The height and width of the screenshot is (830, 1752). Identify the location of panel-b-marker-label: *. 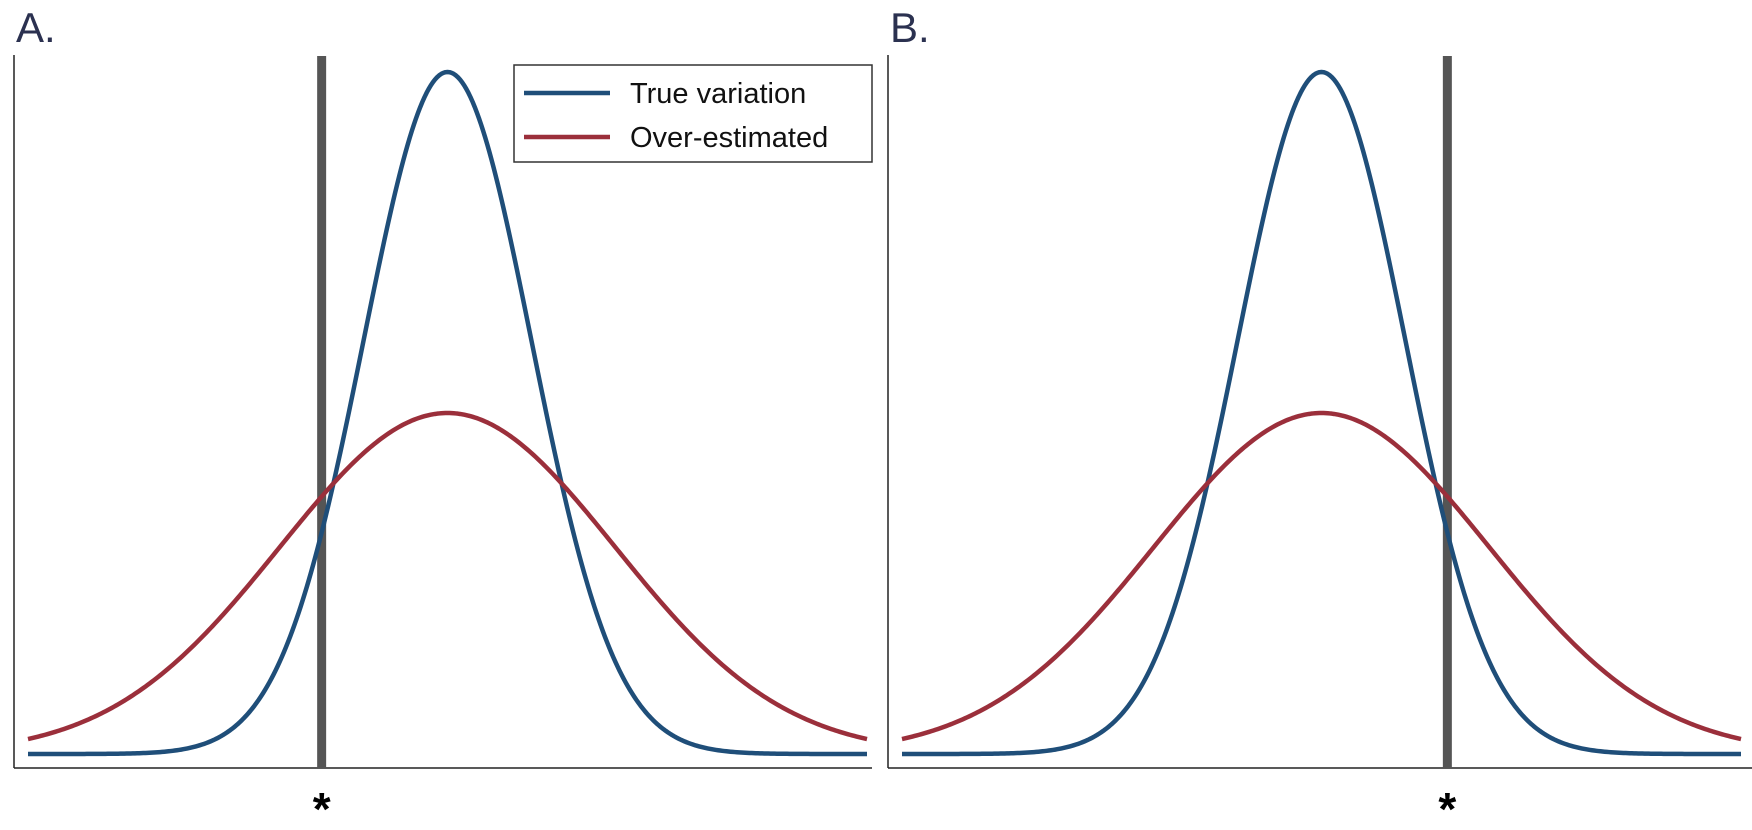
(1447, 806).